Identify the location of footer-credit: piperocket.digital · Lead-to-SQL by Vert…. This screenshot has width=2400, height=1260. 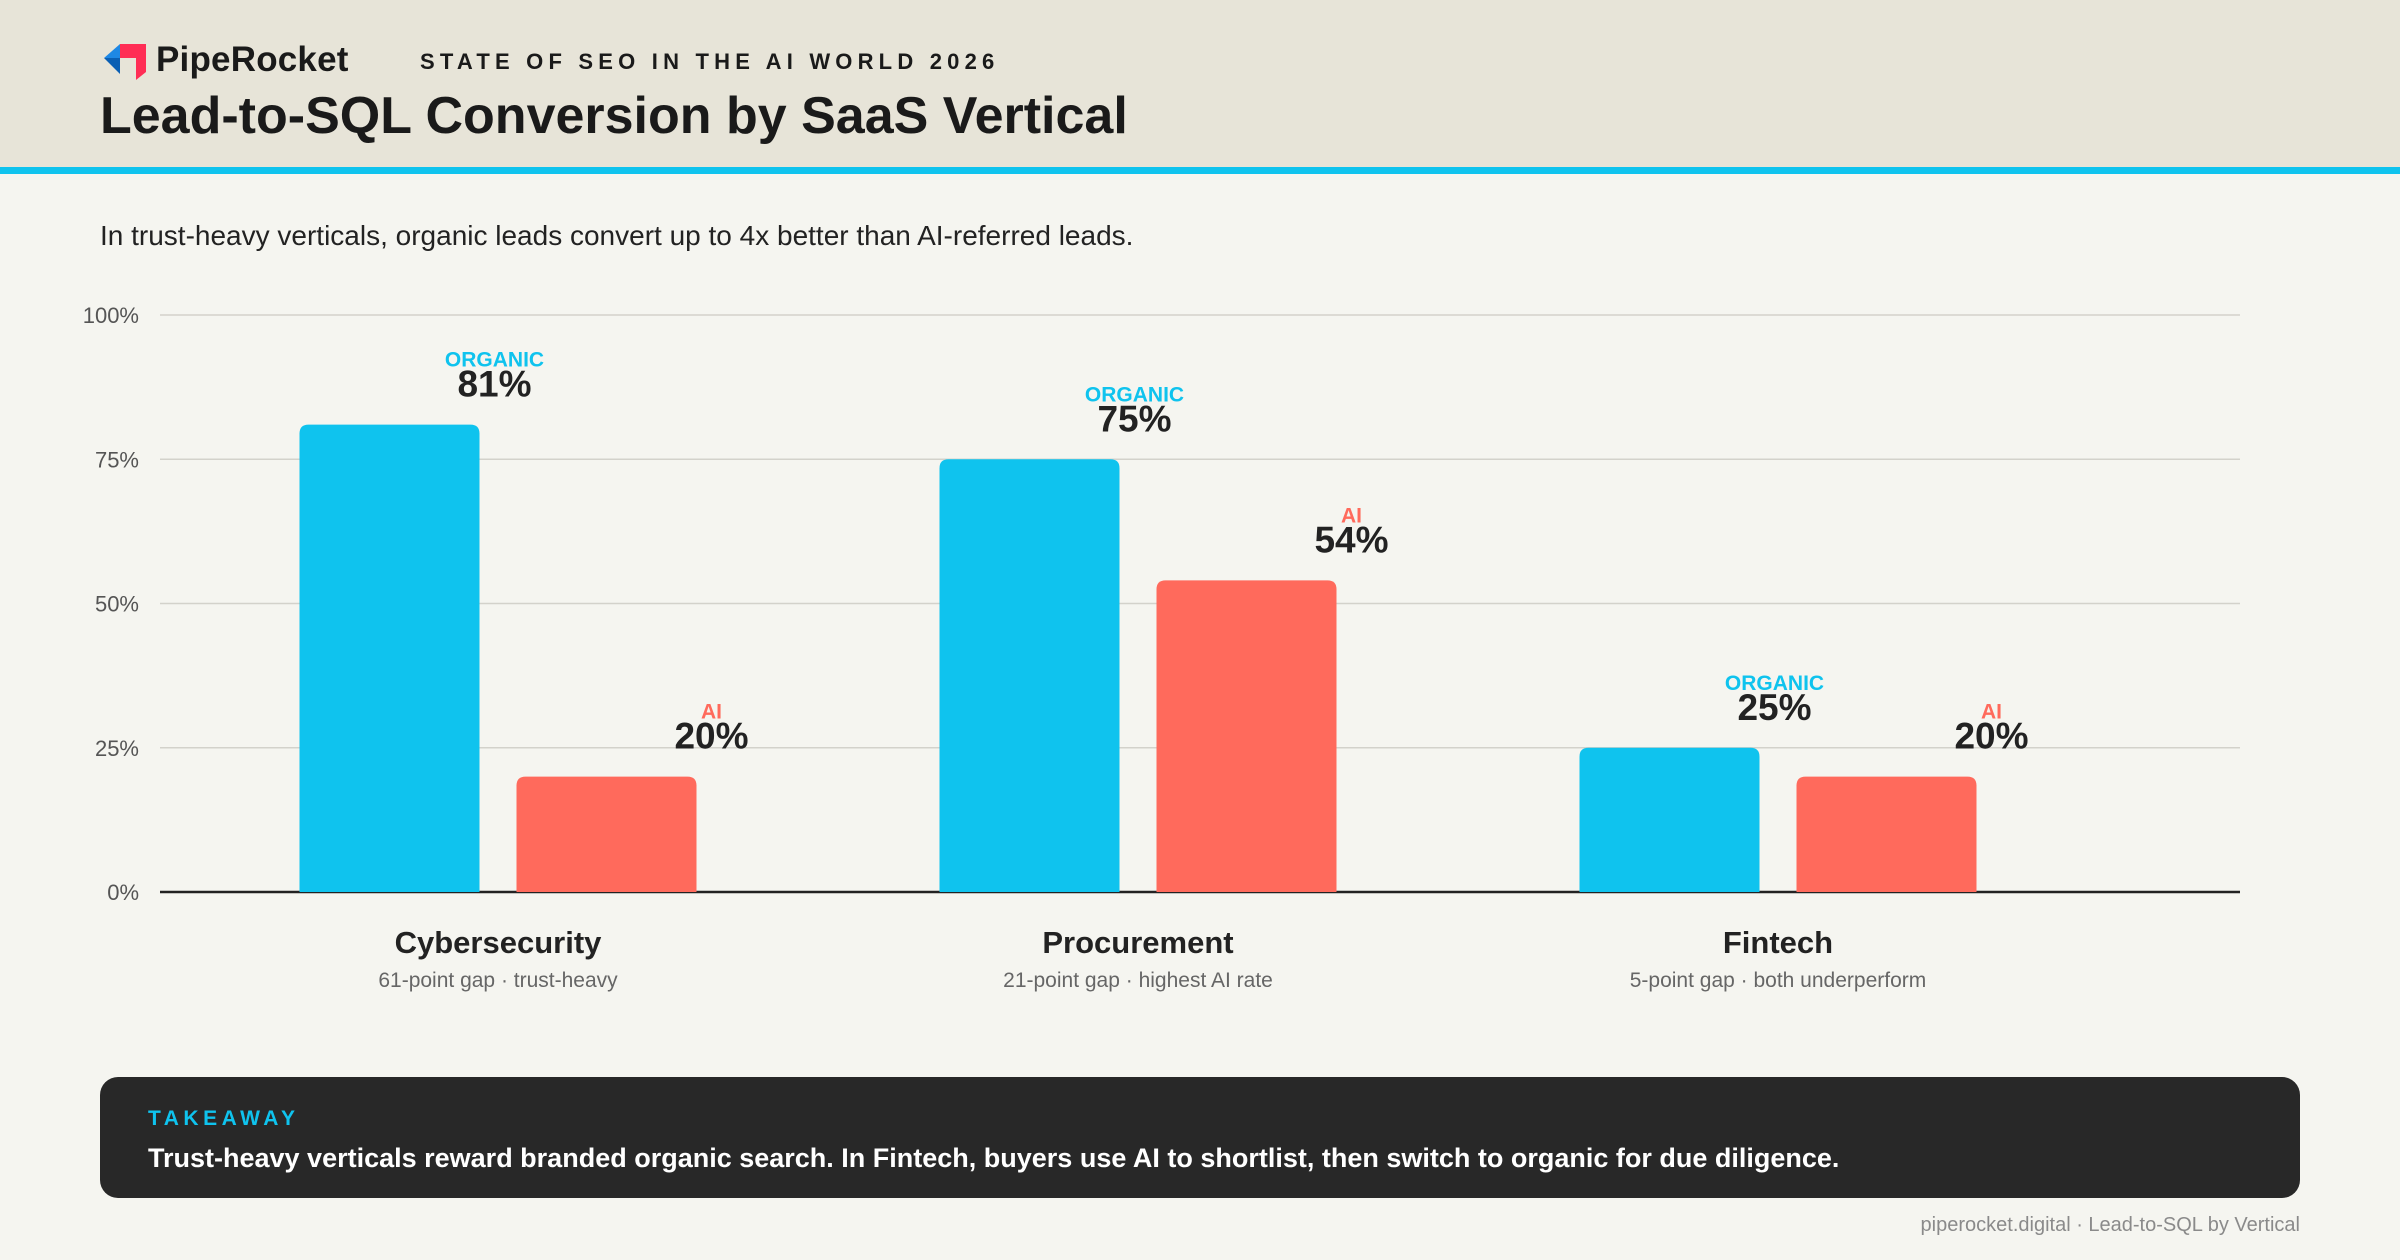
(2110, 1225).